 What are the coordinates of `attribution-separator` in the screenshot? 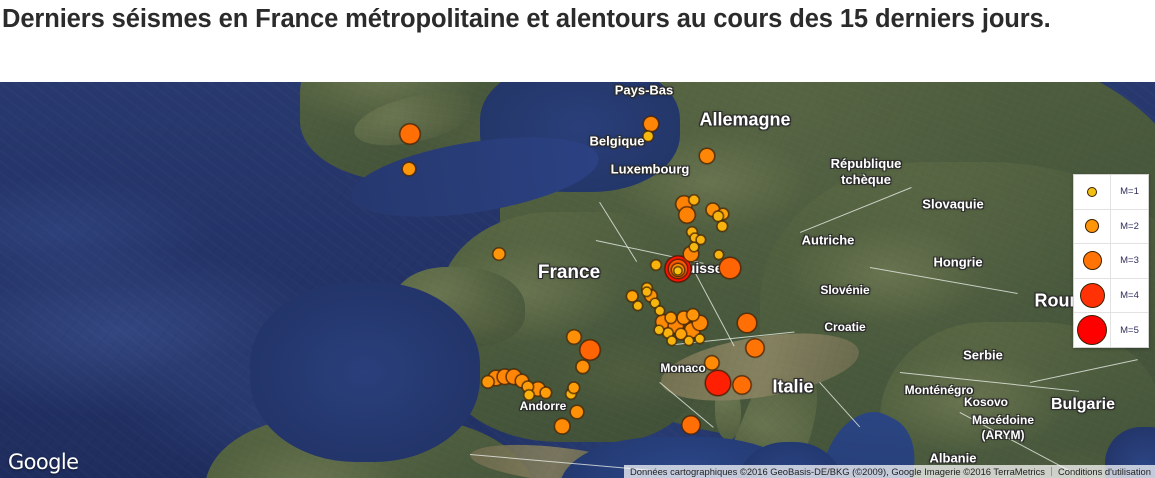 It's located at (1051, 471).